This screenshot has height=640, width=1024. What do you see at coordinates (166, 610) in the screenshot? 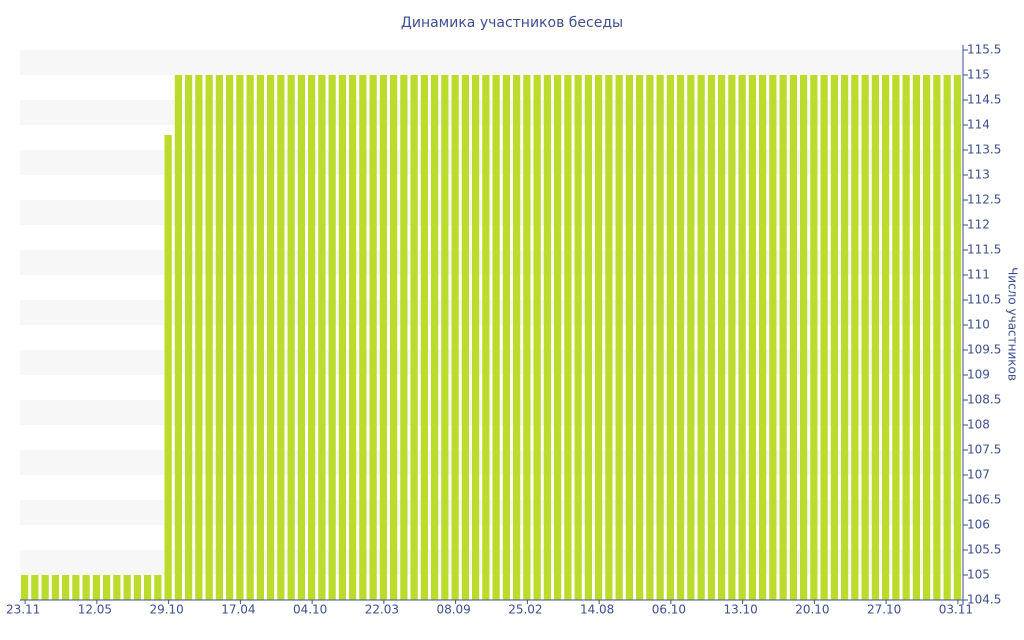
I see `x-tick-label: 29.10` at bounding box center [166, 610].